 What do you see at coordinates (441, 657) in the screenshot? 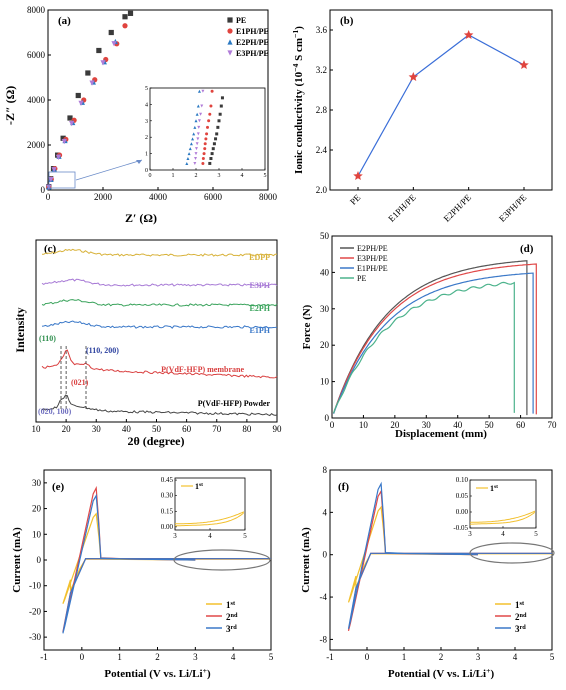
I see `panel-f-xtick-label: 2` at bounding box center [441, 657].